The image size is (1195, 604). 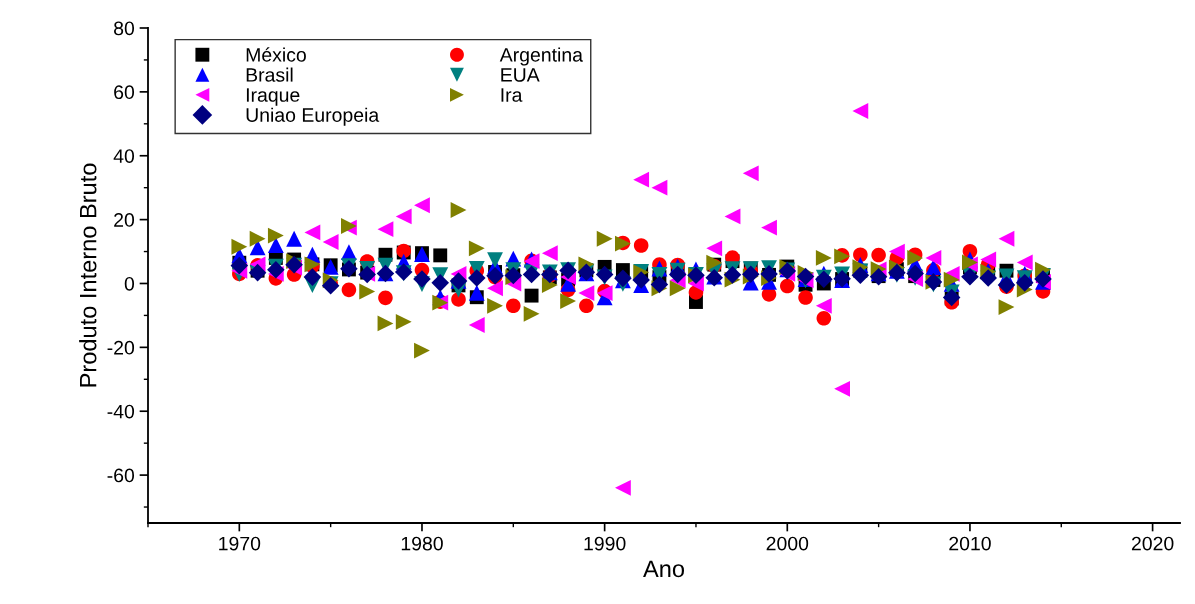 I want to click on y-tick-label: -20, so click(x=121, y=347).